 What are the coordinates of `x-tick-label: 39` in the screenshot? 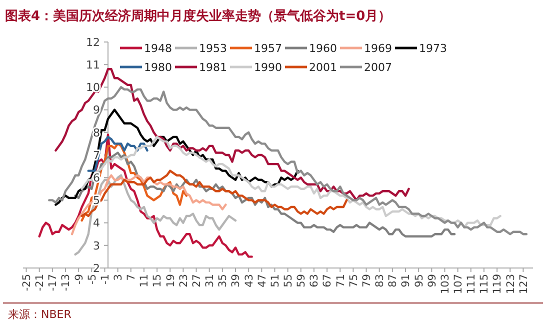 It's located at (236, 281).